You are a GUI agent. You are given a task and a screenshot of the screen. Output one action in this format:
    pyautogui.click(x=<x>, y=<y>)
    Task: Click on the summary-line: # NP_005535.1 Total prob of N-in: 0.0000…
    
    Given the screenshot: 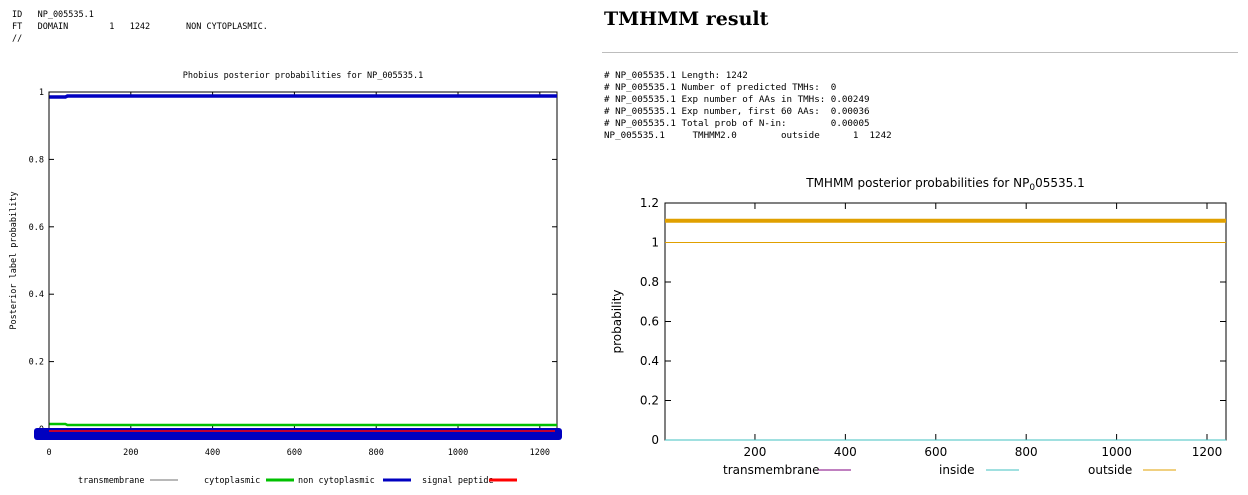 What is the action you would take?
    pyautogui.click(x=737, y=123)
    